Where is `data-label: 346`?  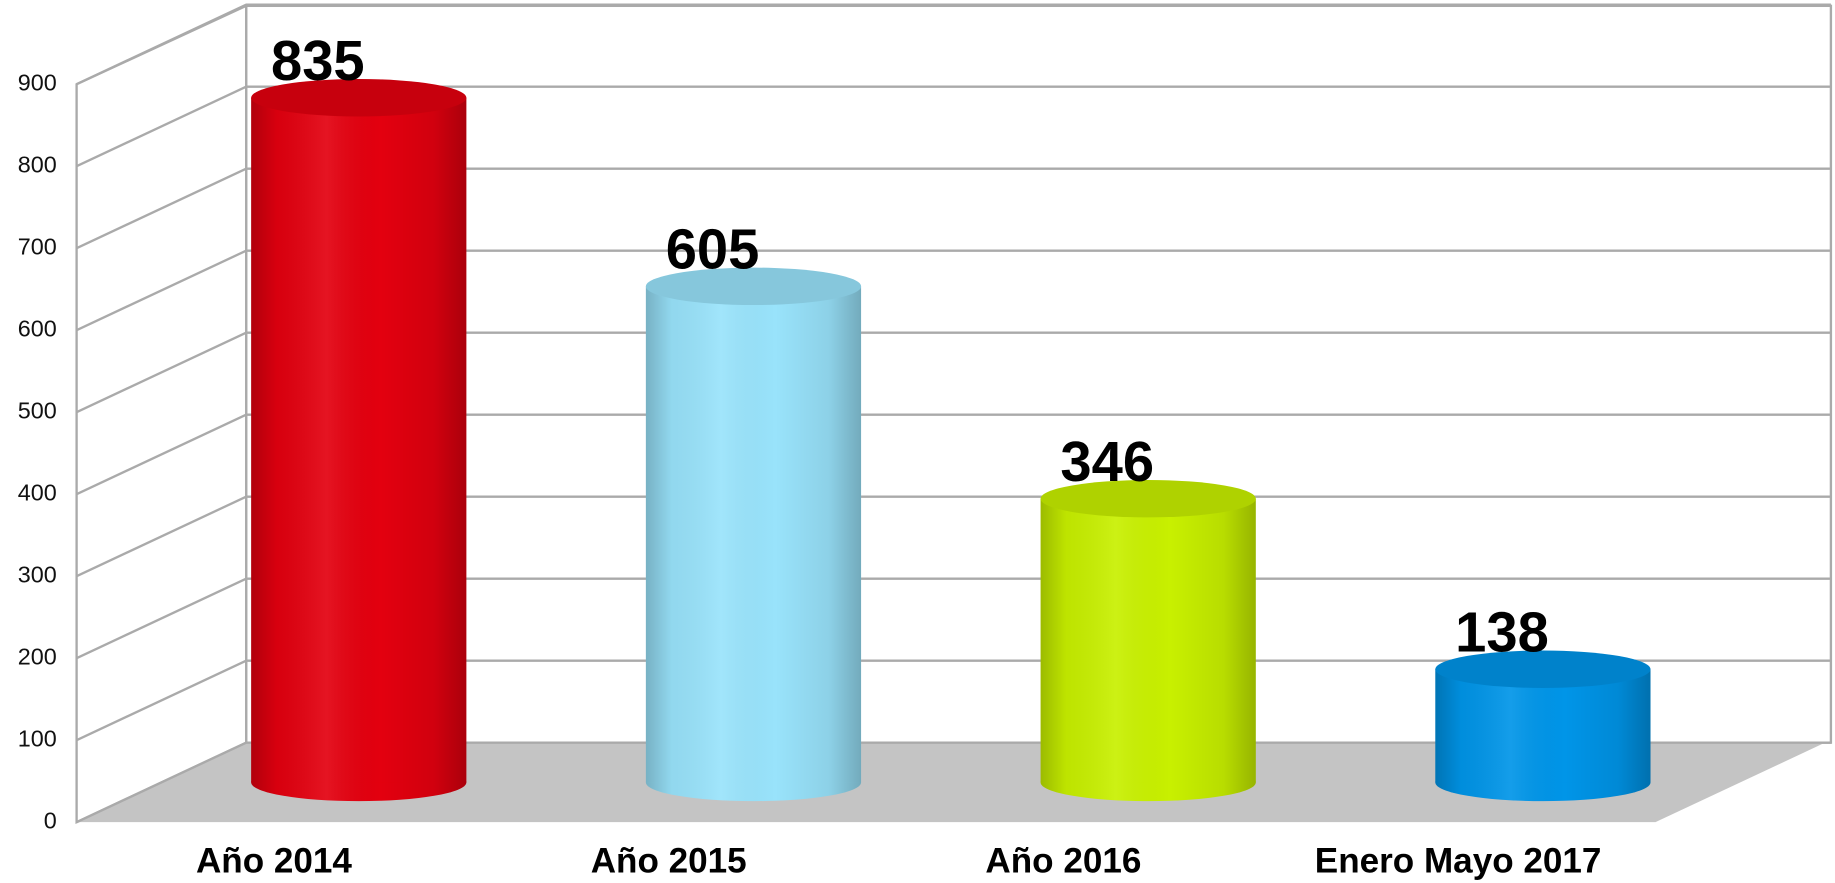
data-label: 346 is located at coordinates (1107, 461).